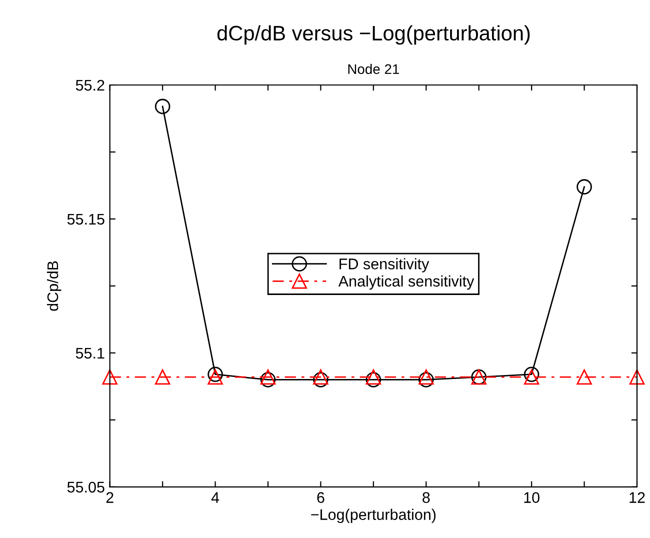  Describe the element at coordinates (373, 516) in the screenshot. I see `x-axis-title: −Log(perturbation)` at that location.